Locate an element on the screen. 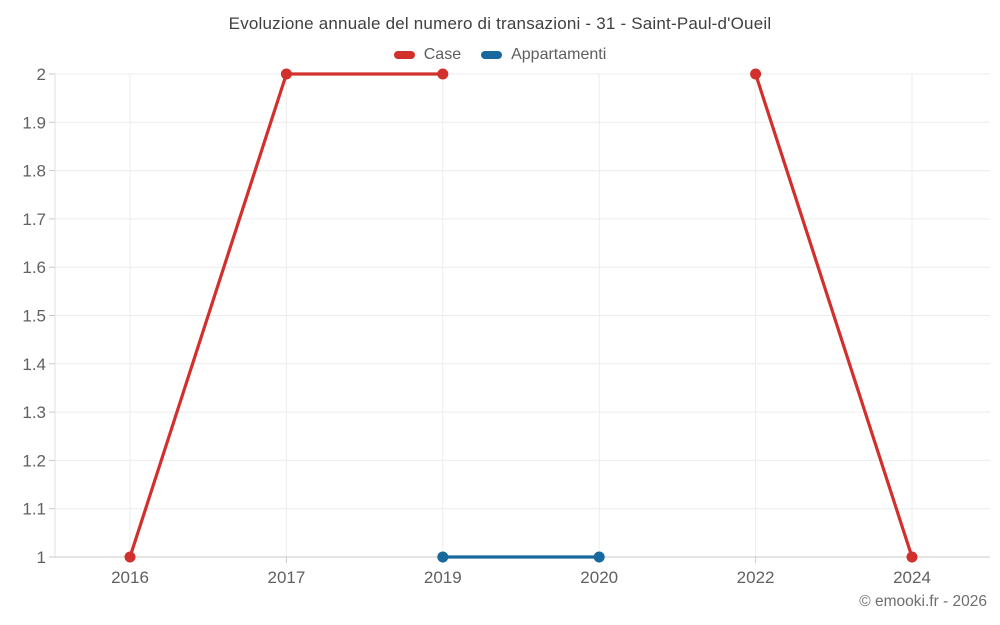  x-tick-label: 2016 is located at coordinates (130, 577).